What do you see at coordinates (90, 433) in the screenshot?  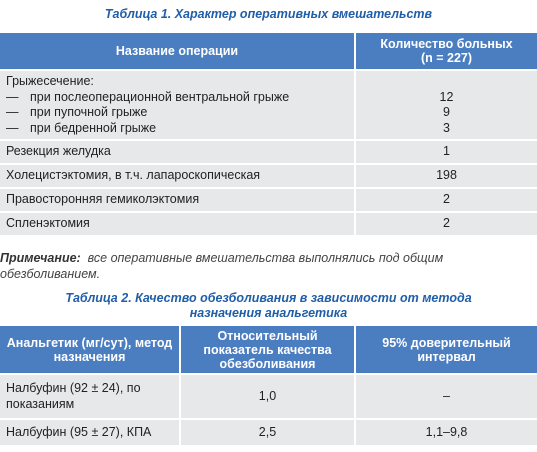 I see `cell: Налбуфин (95 ± 27), КПА` at bounding box center [90, 433].